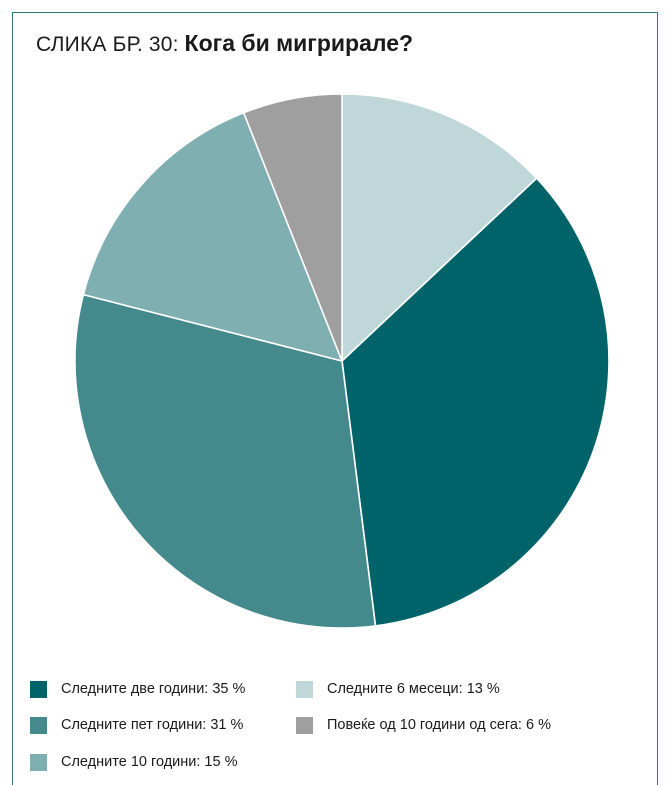 Image resolution: width=672 pixels, height=785 pixels. I want to click on legend-label: Следните две години: 35 %, so click(153, 689).